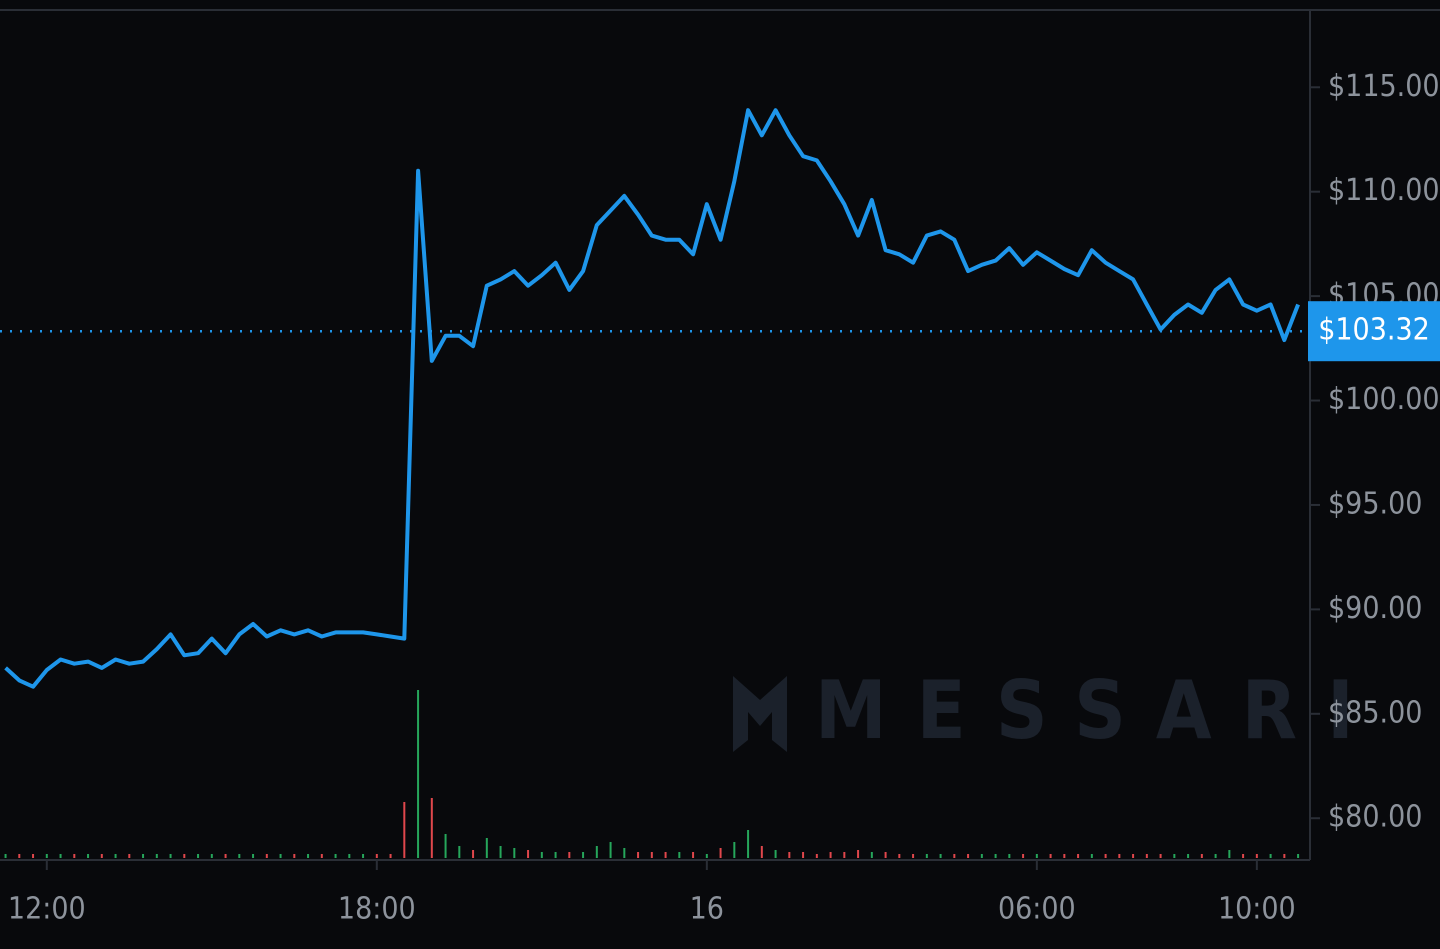 The image size is (1440, 949). What do you see at coordinates (1099, 710) in the screenshot?
I see `watermark: MESSARI` at bounding box center [1099, 710].